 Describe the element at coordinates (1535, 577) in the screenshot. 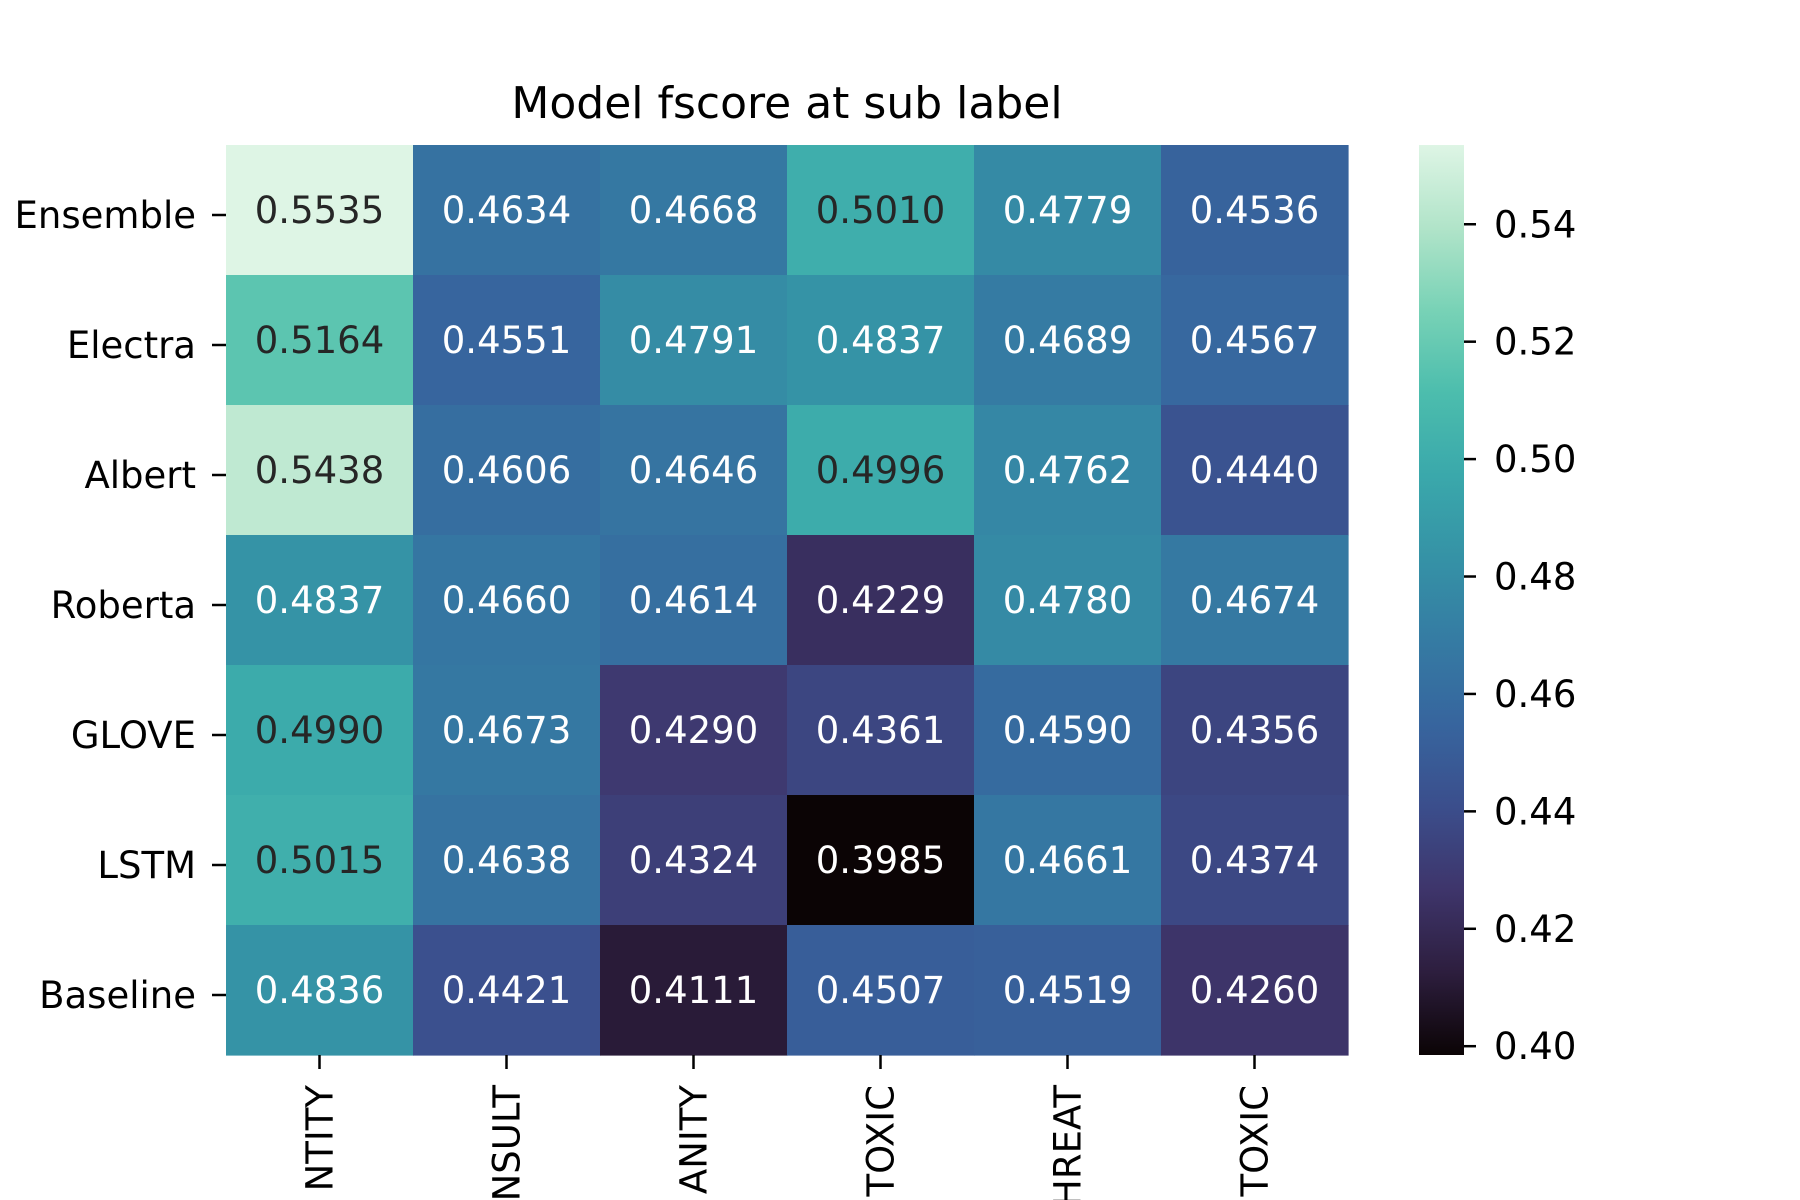

I see `colorbar-tick-label: 0.48` at that location.